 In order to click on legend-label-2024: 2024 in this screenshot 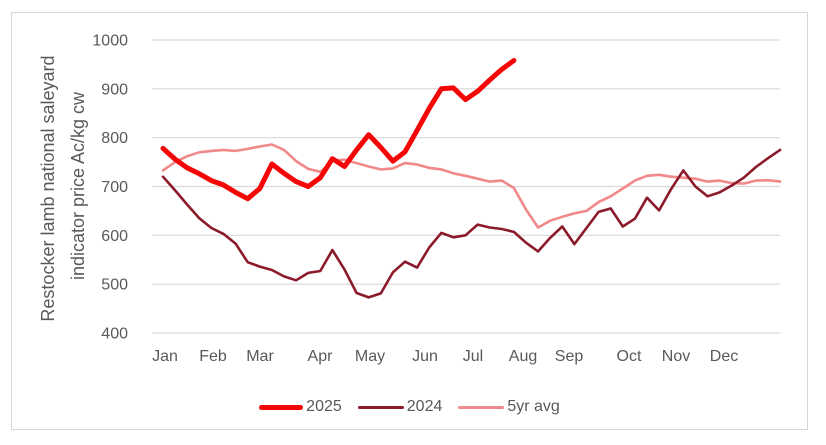, I will do `click(424, 406)`.